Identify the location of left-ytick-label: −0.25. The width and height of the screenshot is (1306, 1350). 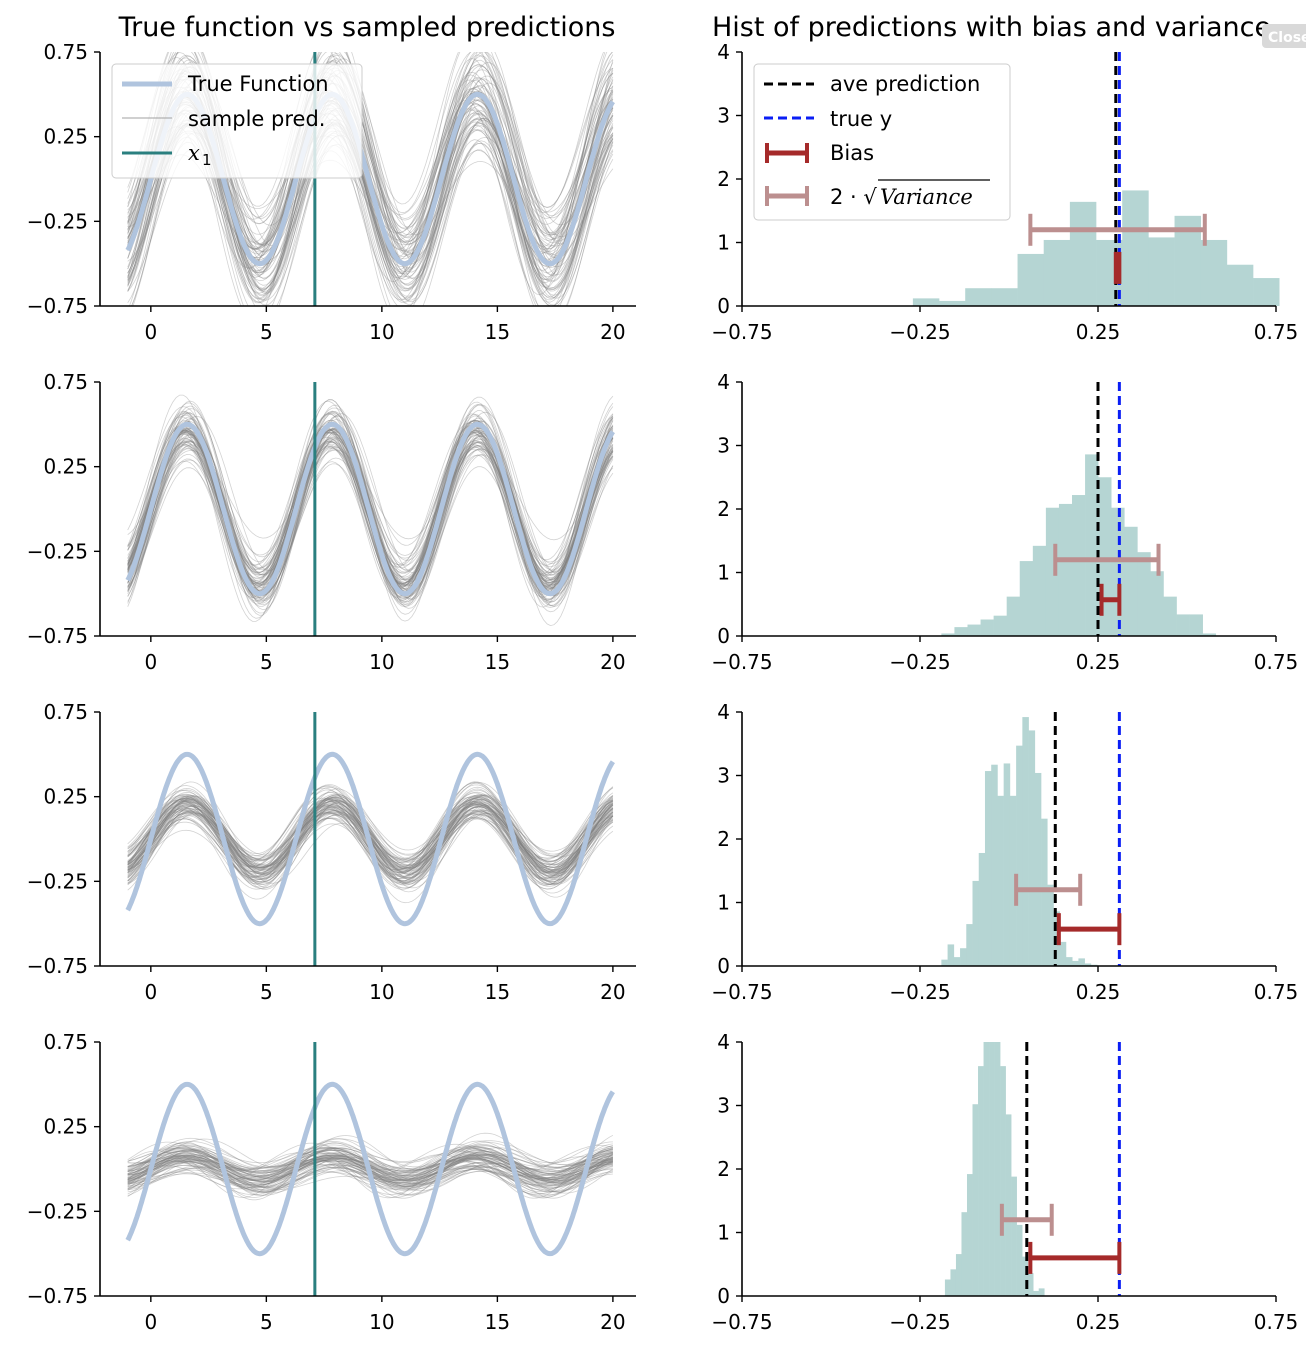
(57, 221).